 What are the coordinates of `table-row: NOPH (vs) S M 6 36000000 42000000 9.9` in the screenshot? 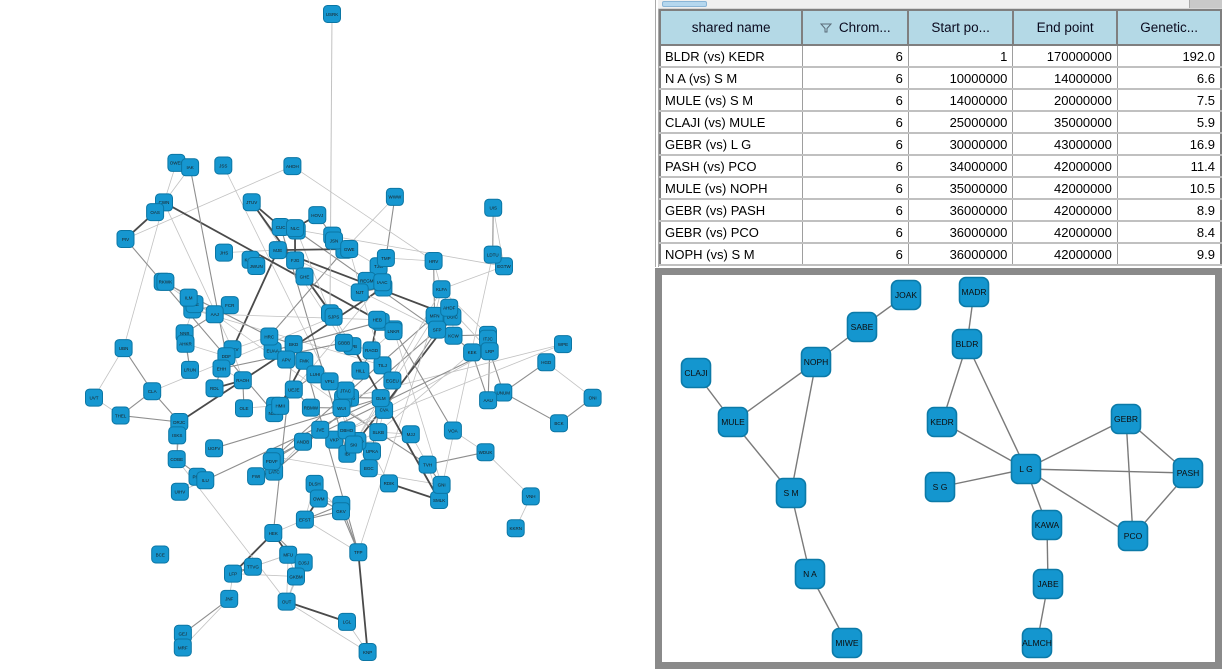 It's located at (940, 254).